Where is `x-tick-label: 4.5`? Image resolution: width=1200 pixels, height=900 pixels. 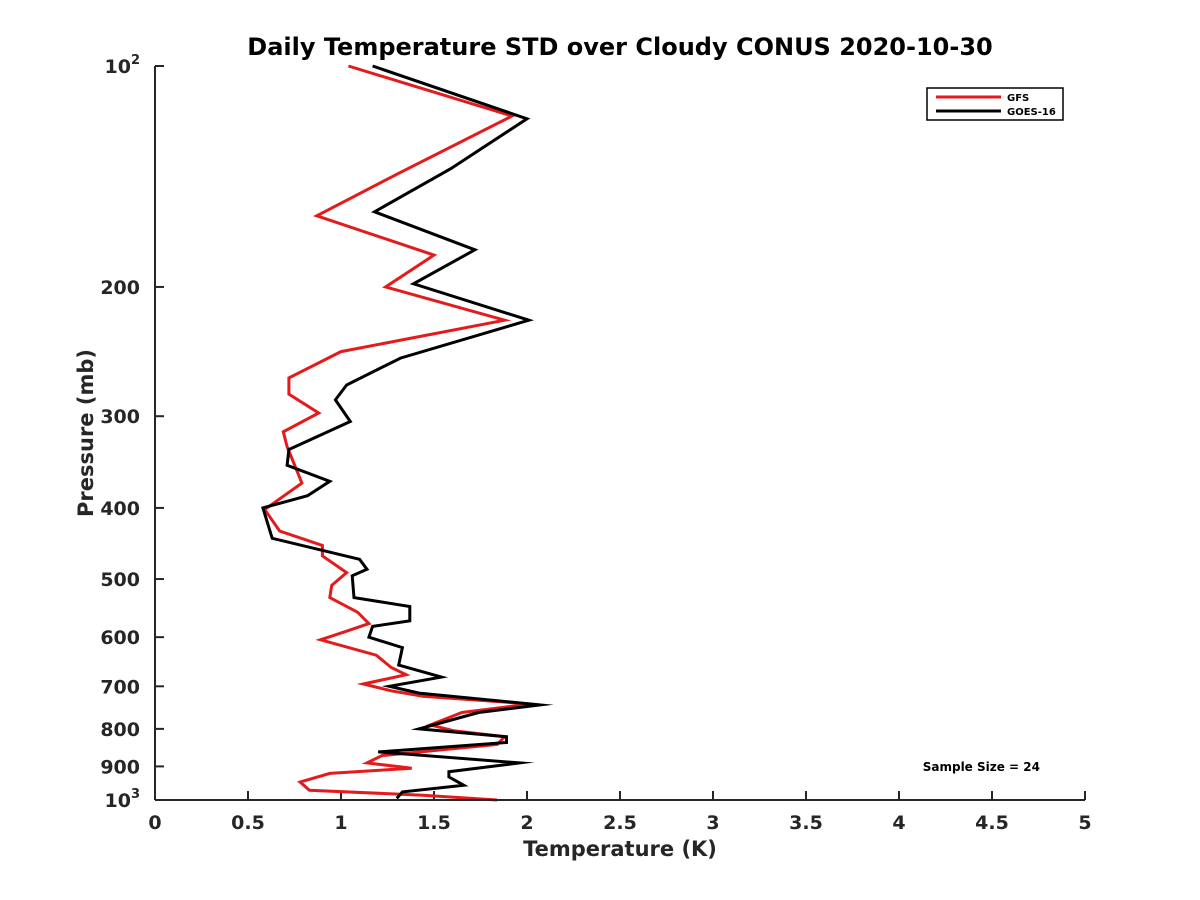
x-tick-label: 4.5 is located at coordinates (992, 823).